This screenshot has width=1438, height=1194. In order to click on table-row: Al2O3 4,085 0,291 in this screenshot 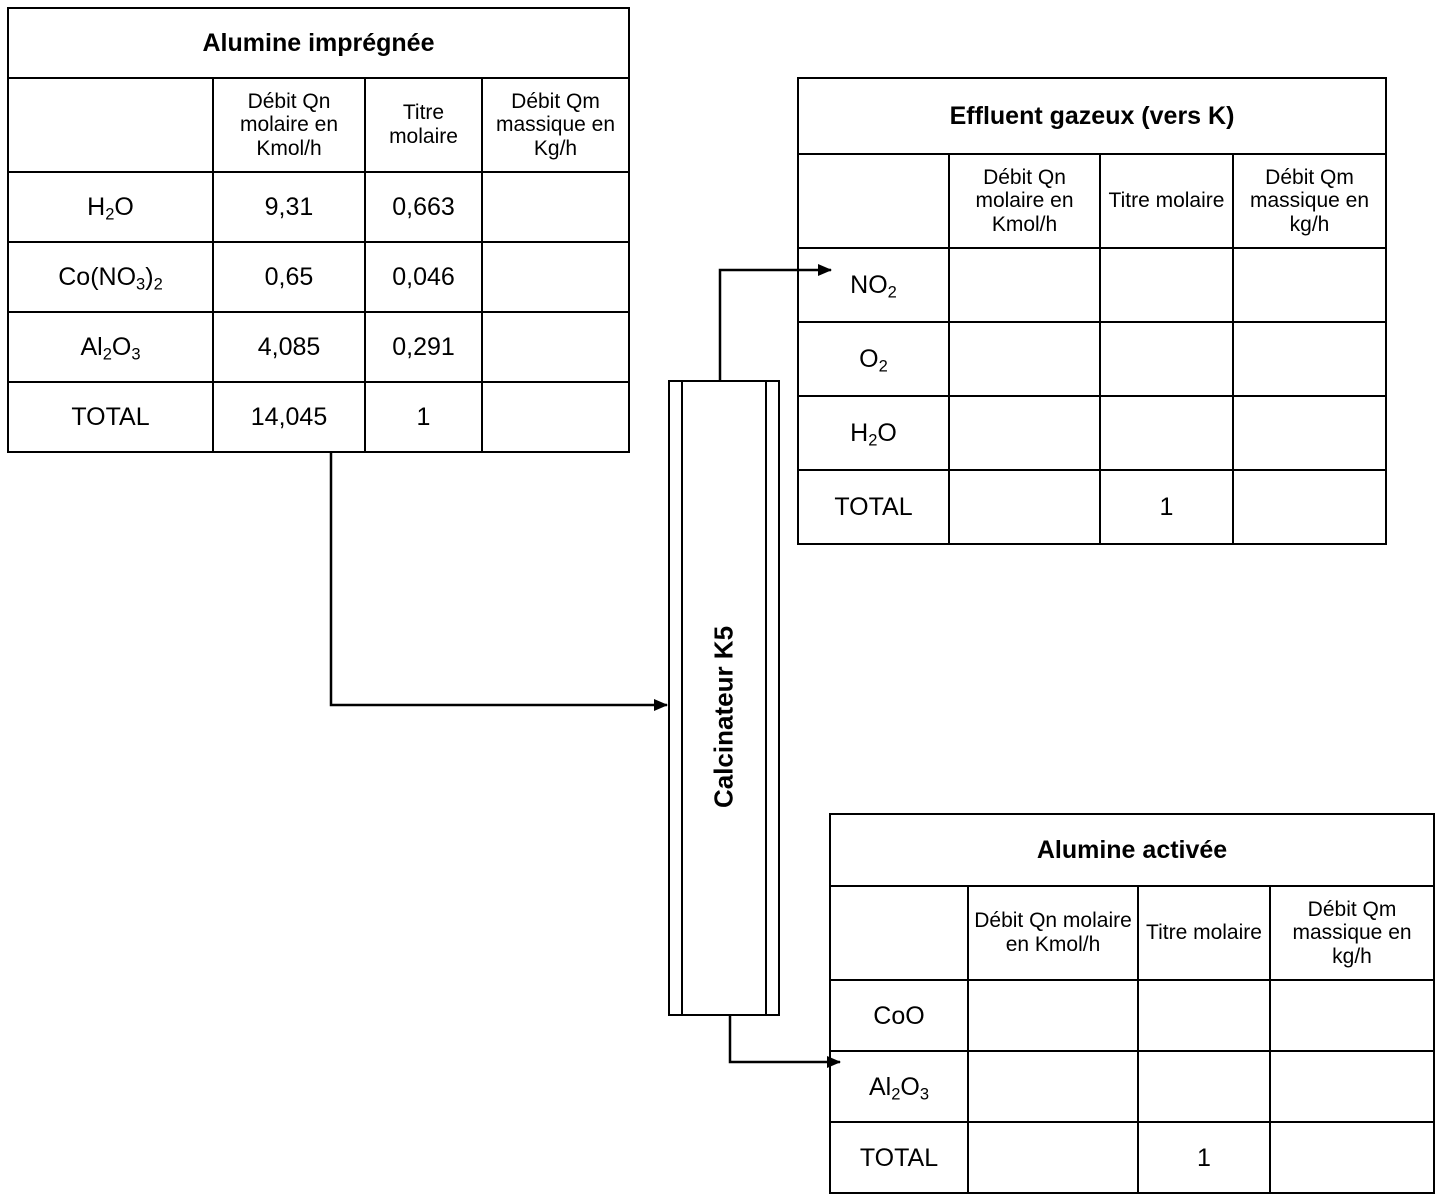, I will do `click(318, 347)`.